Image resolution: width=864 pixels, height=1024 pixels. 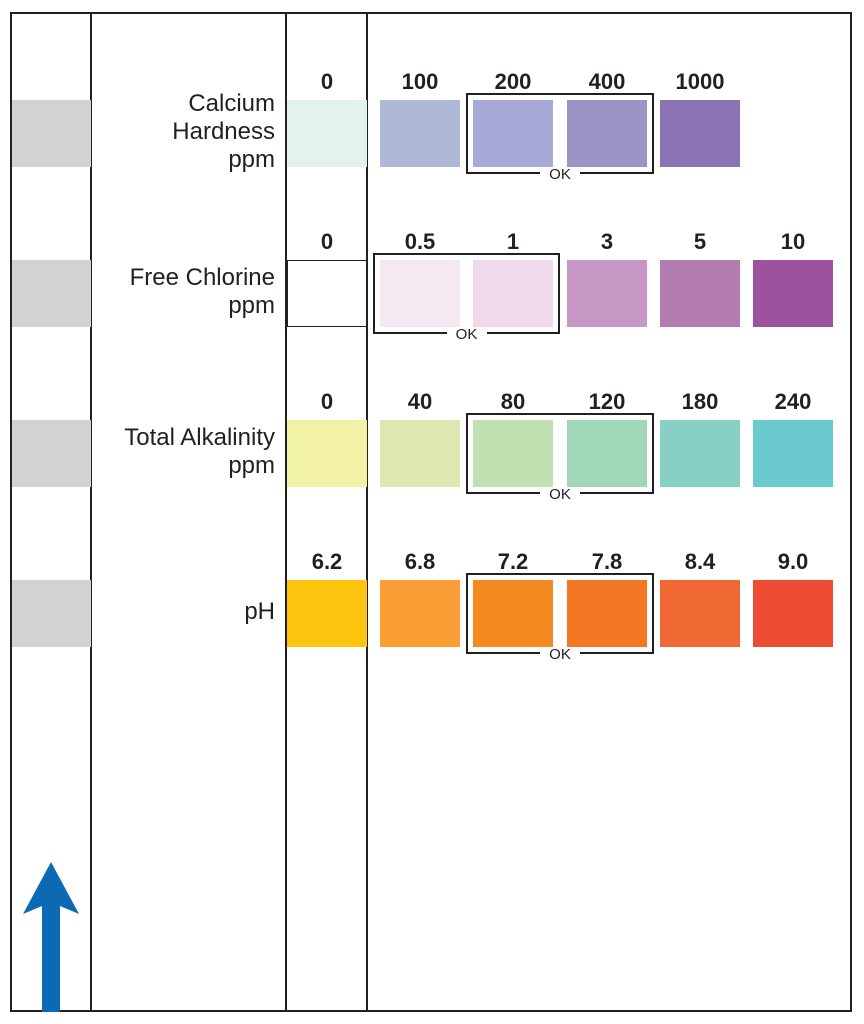 What do you see at coordinates (51, 613) in the screenshot?
I see `test-strip-pad-ph` at bounding box center [51, 613].